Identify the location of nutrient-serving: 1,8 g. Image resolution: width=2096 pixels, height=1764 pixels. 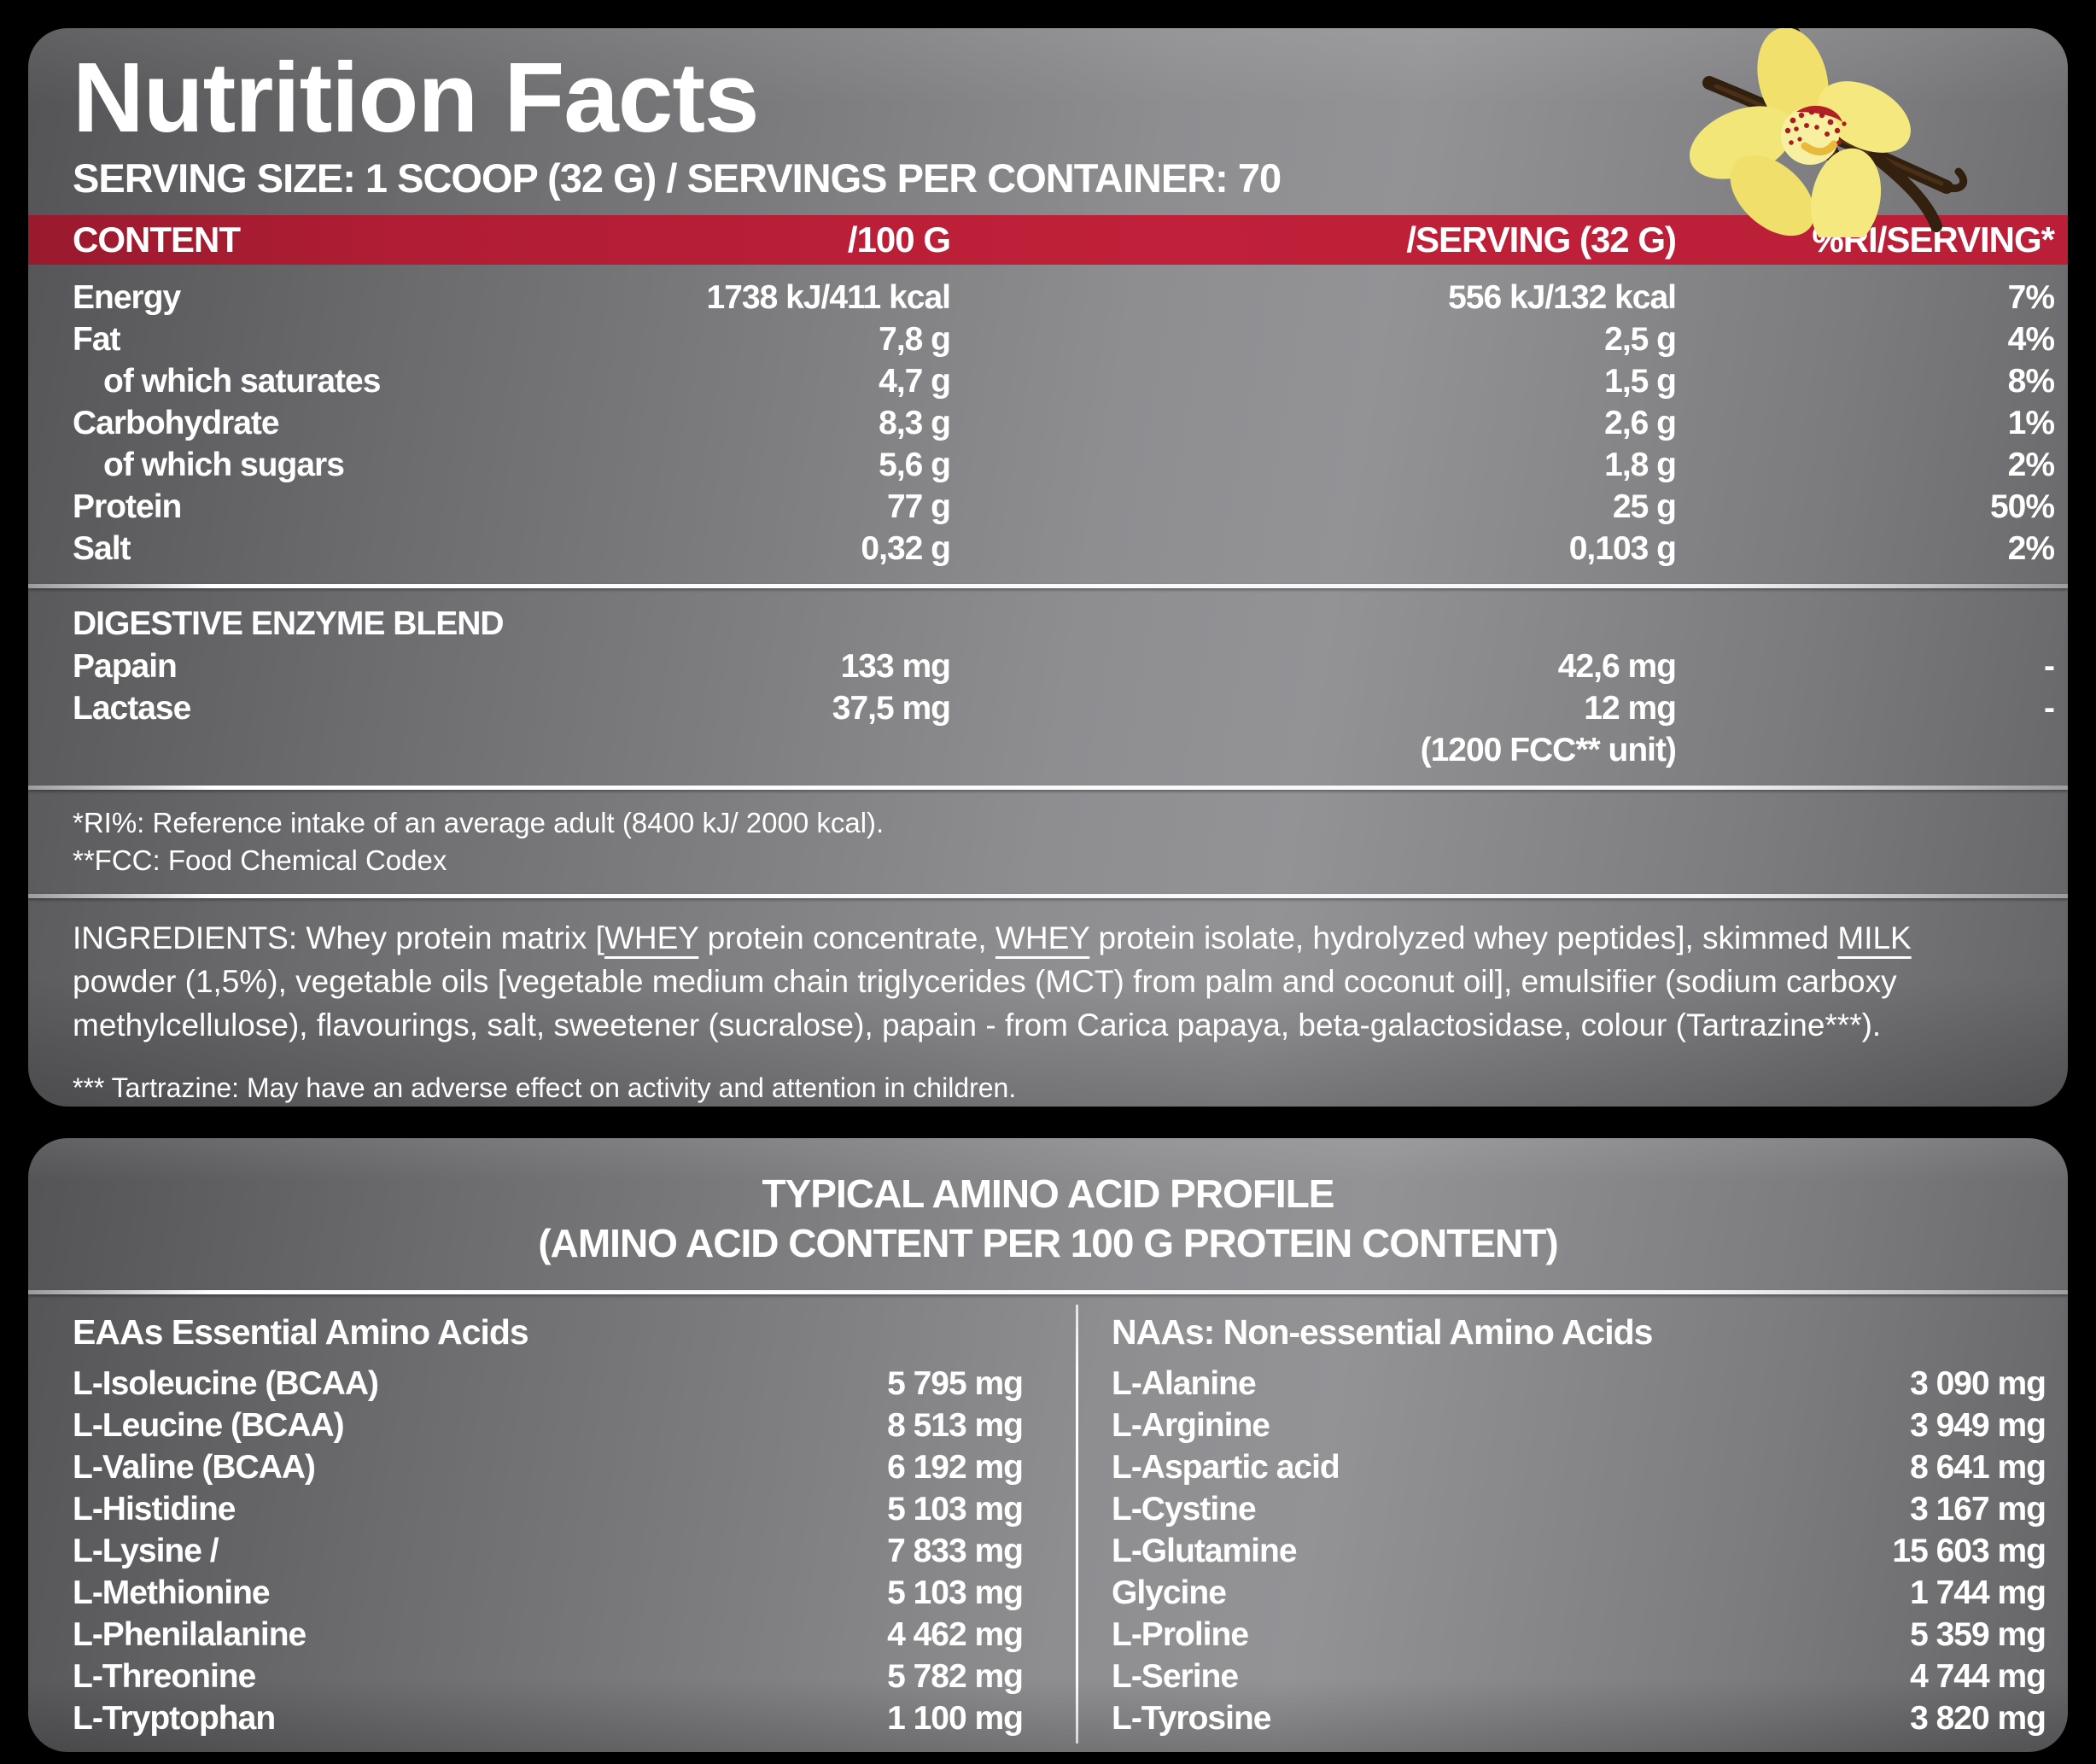
(1640, 465).